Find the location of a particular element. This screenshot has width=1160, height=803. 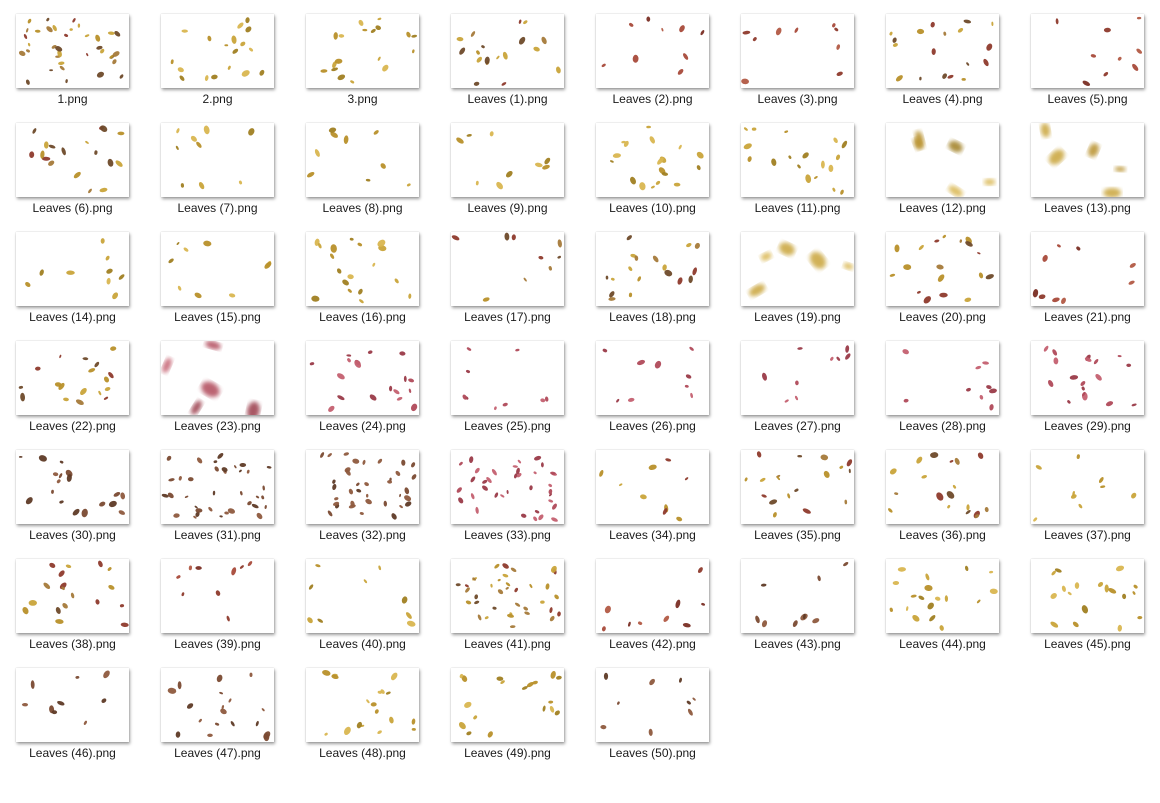

file-item: Leaves (9).png is located at coordinates (507, 163).